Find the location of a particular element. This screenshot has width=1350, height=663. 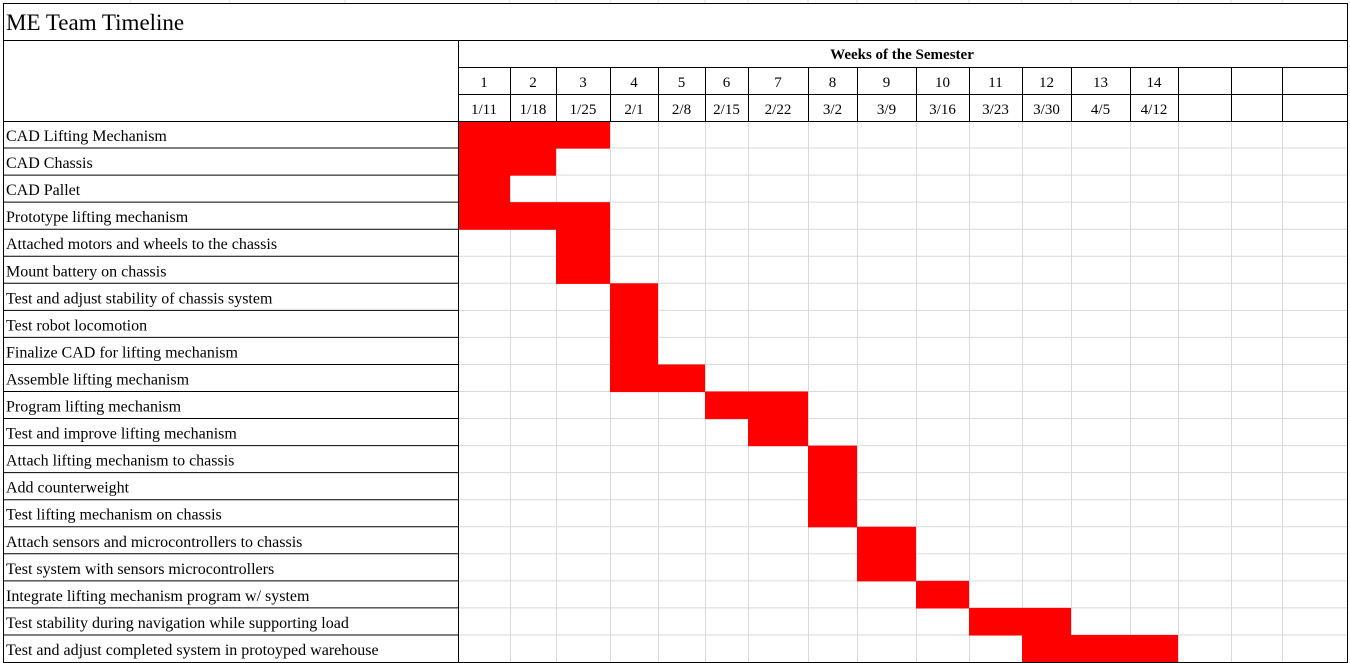

week-date-label: 2/1 is located at coordinates (633, 110).